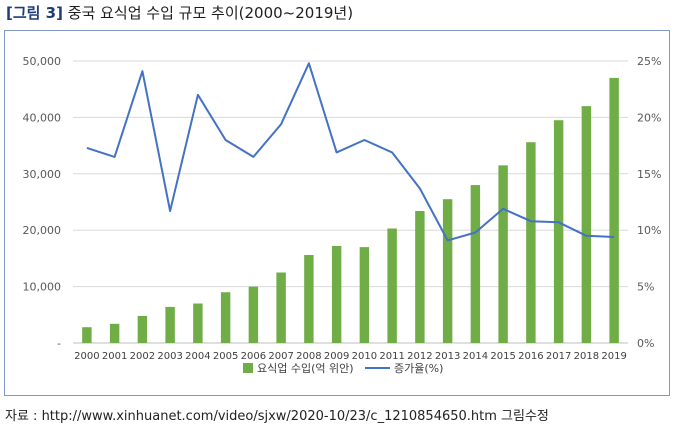  I want to click on category-tick-label: 2010, so click(364, 356).